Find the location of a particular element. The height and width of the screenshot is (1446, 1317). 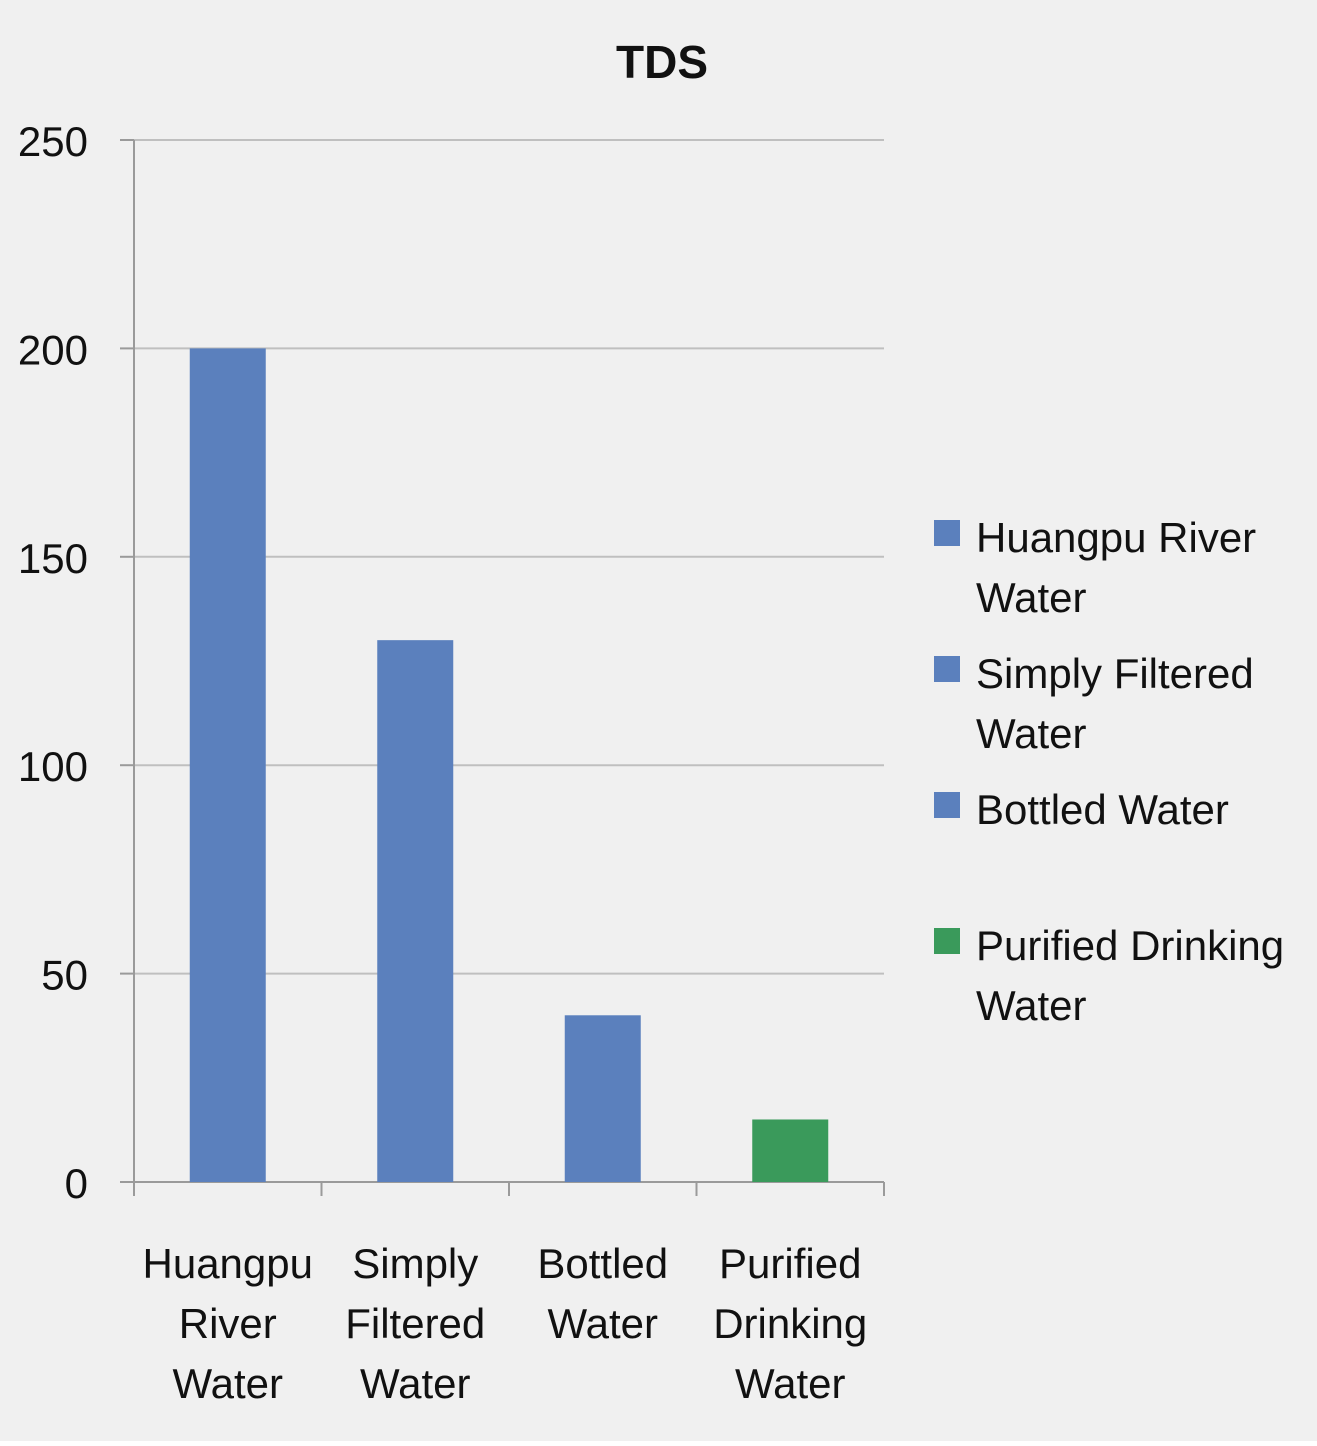

legend-label: Huangpu River is located at coordinates (1116, 537).